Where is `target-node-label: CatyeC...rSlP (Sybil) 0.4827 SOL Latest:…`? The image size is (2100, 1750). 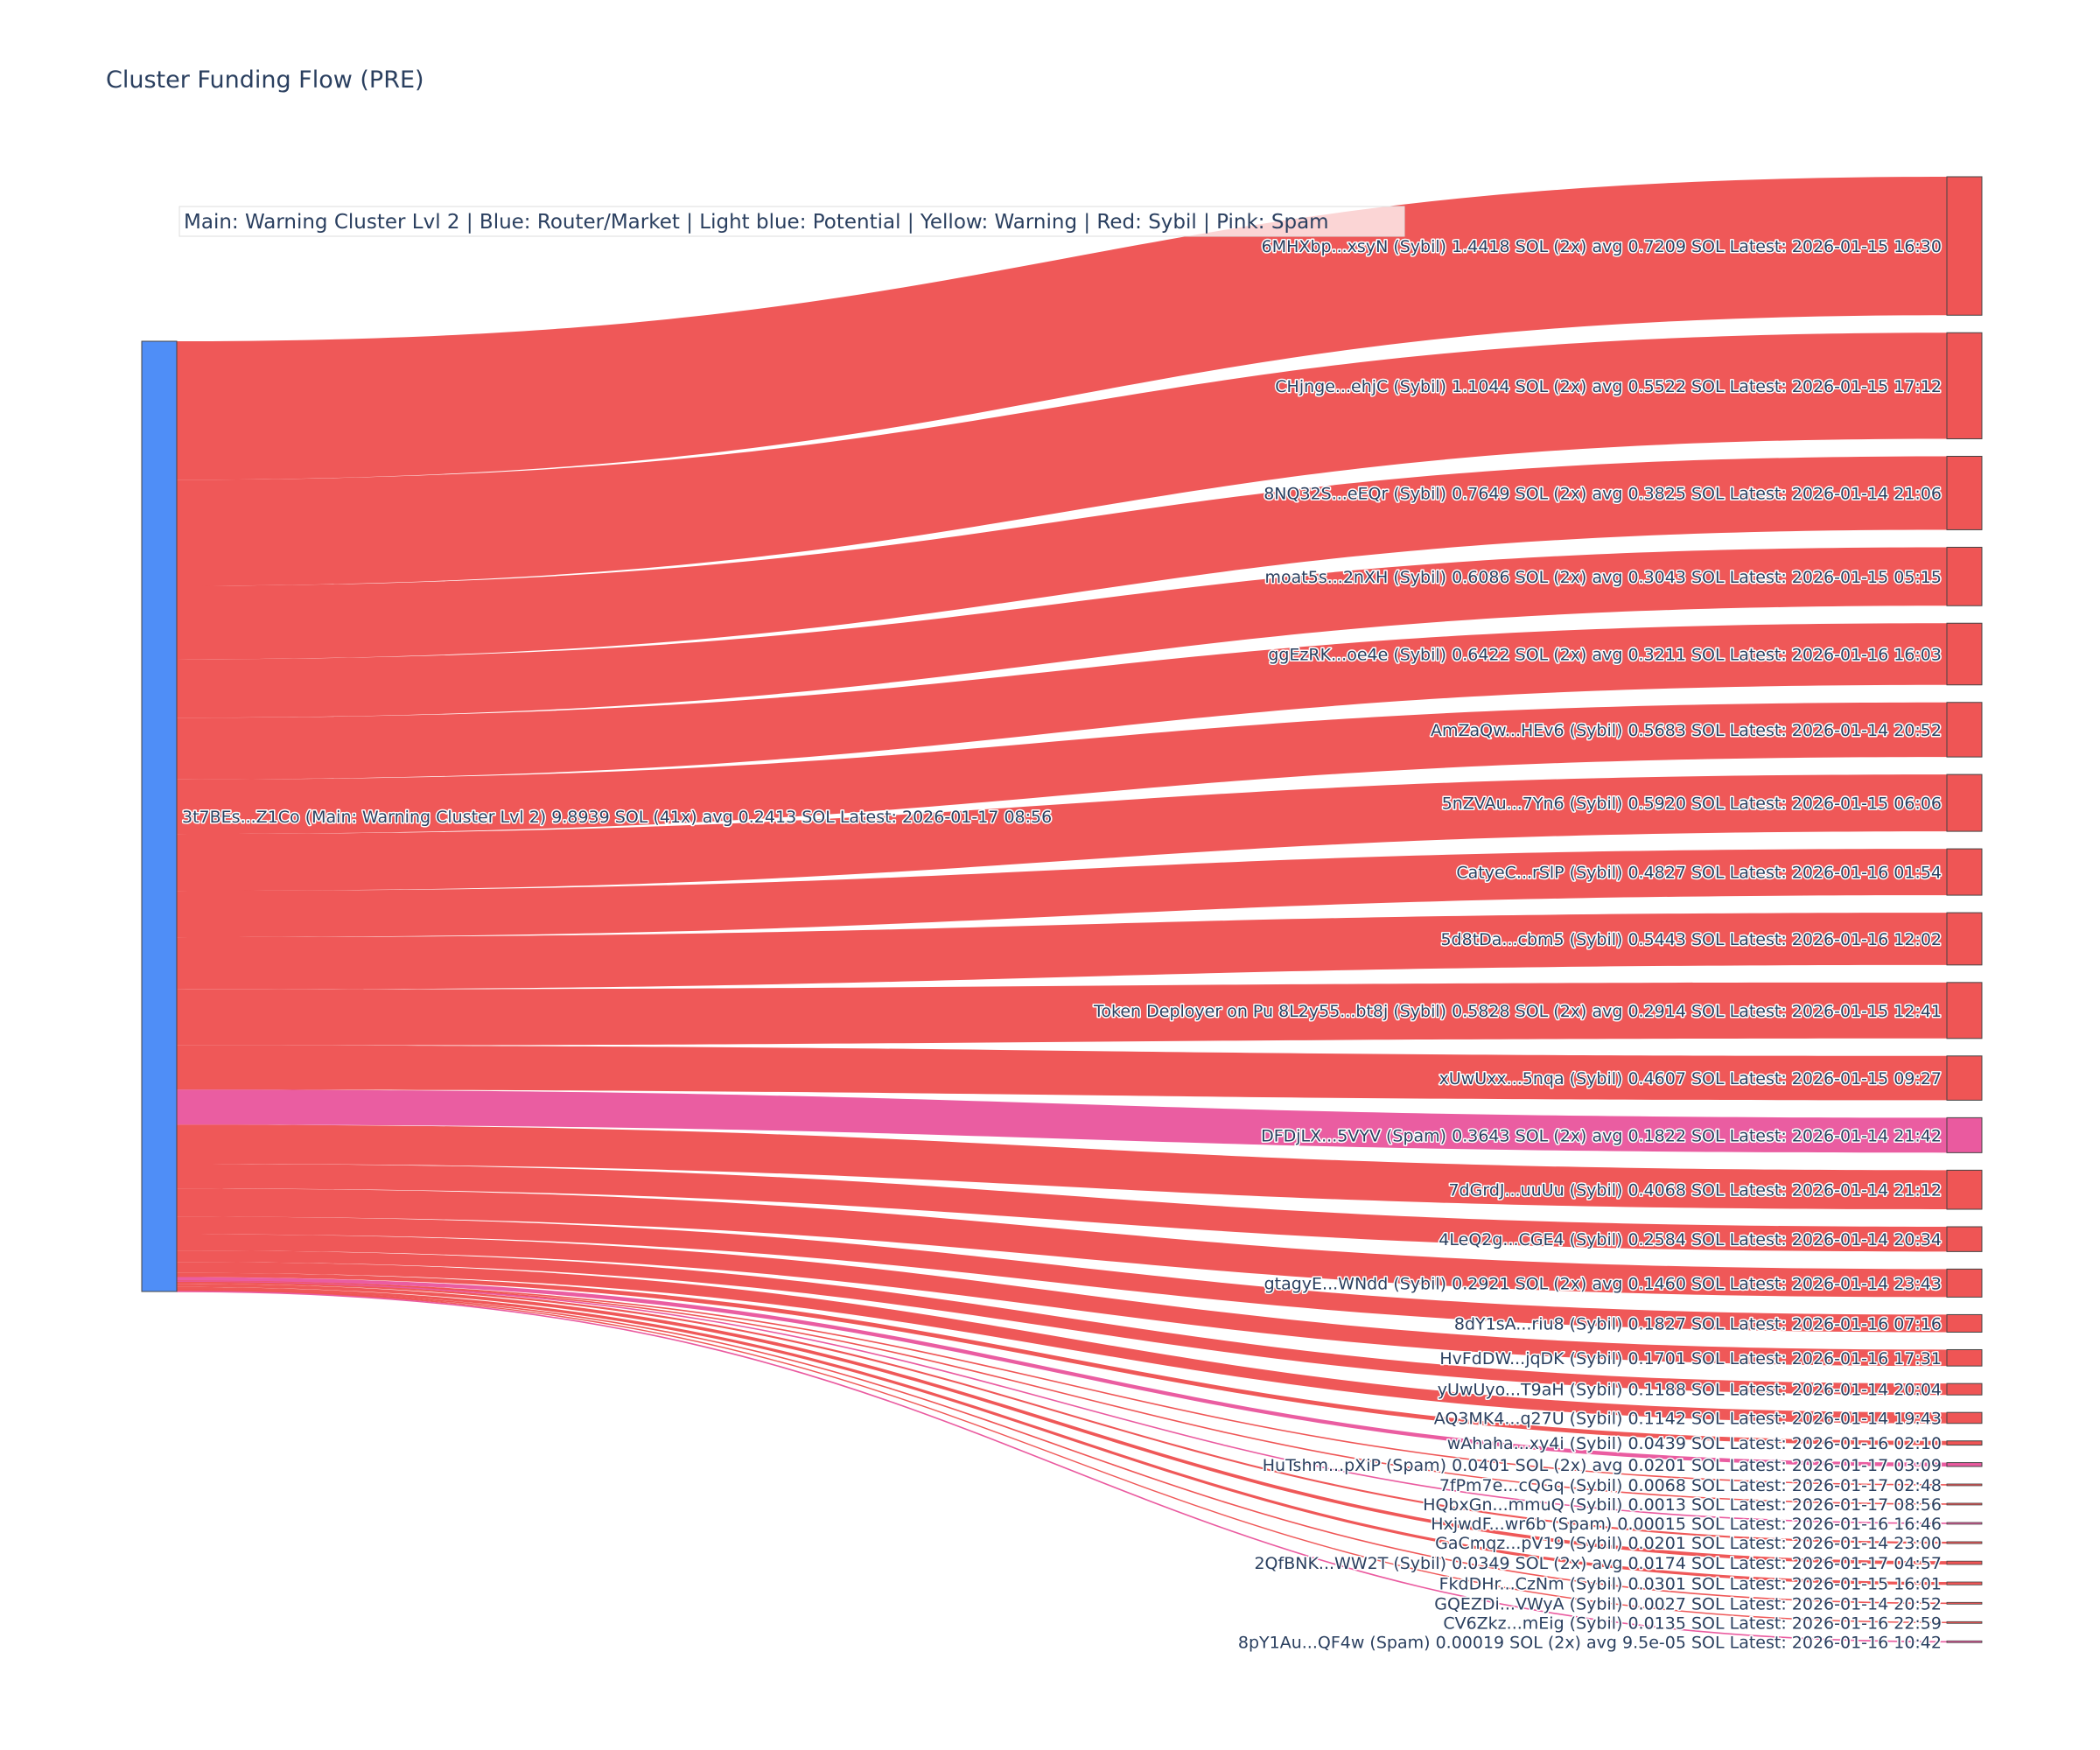 target-node-label: CatyeC...rSlP (Sybil) 0.4827 SOL Latest:… is located at coordinates (1699, 873).